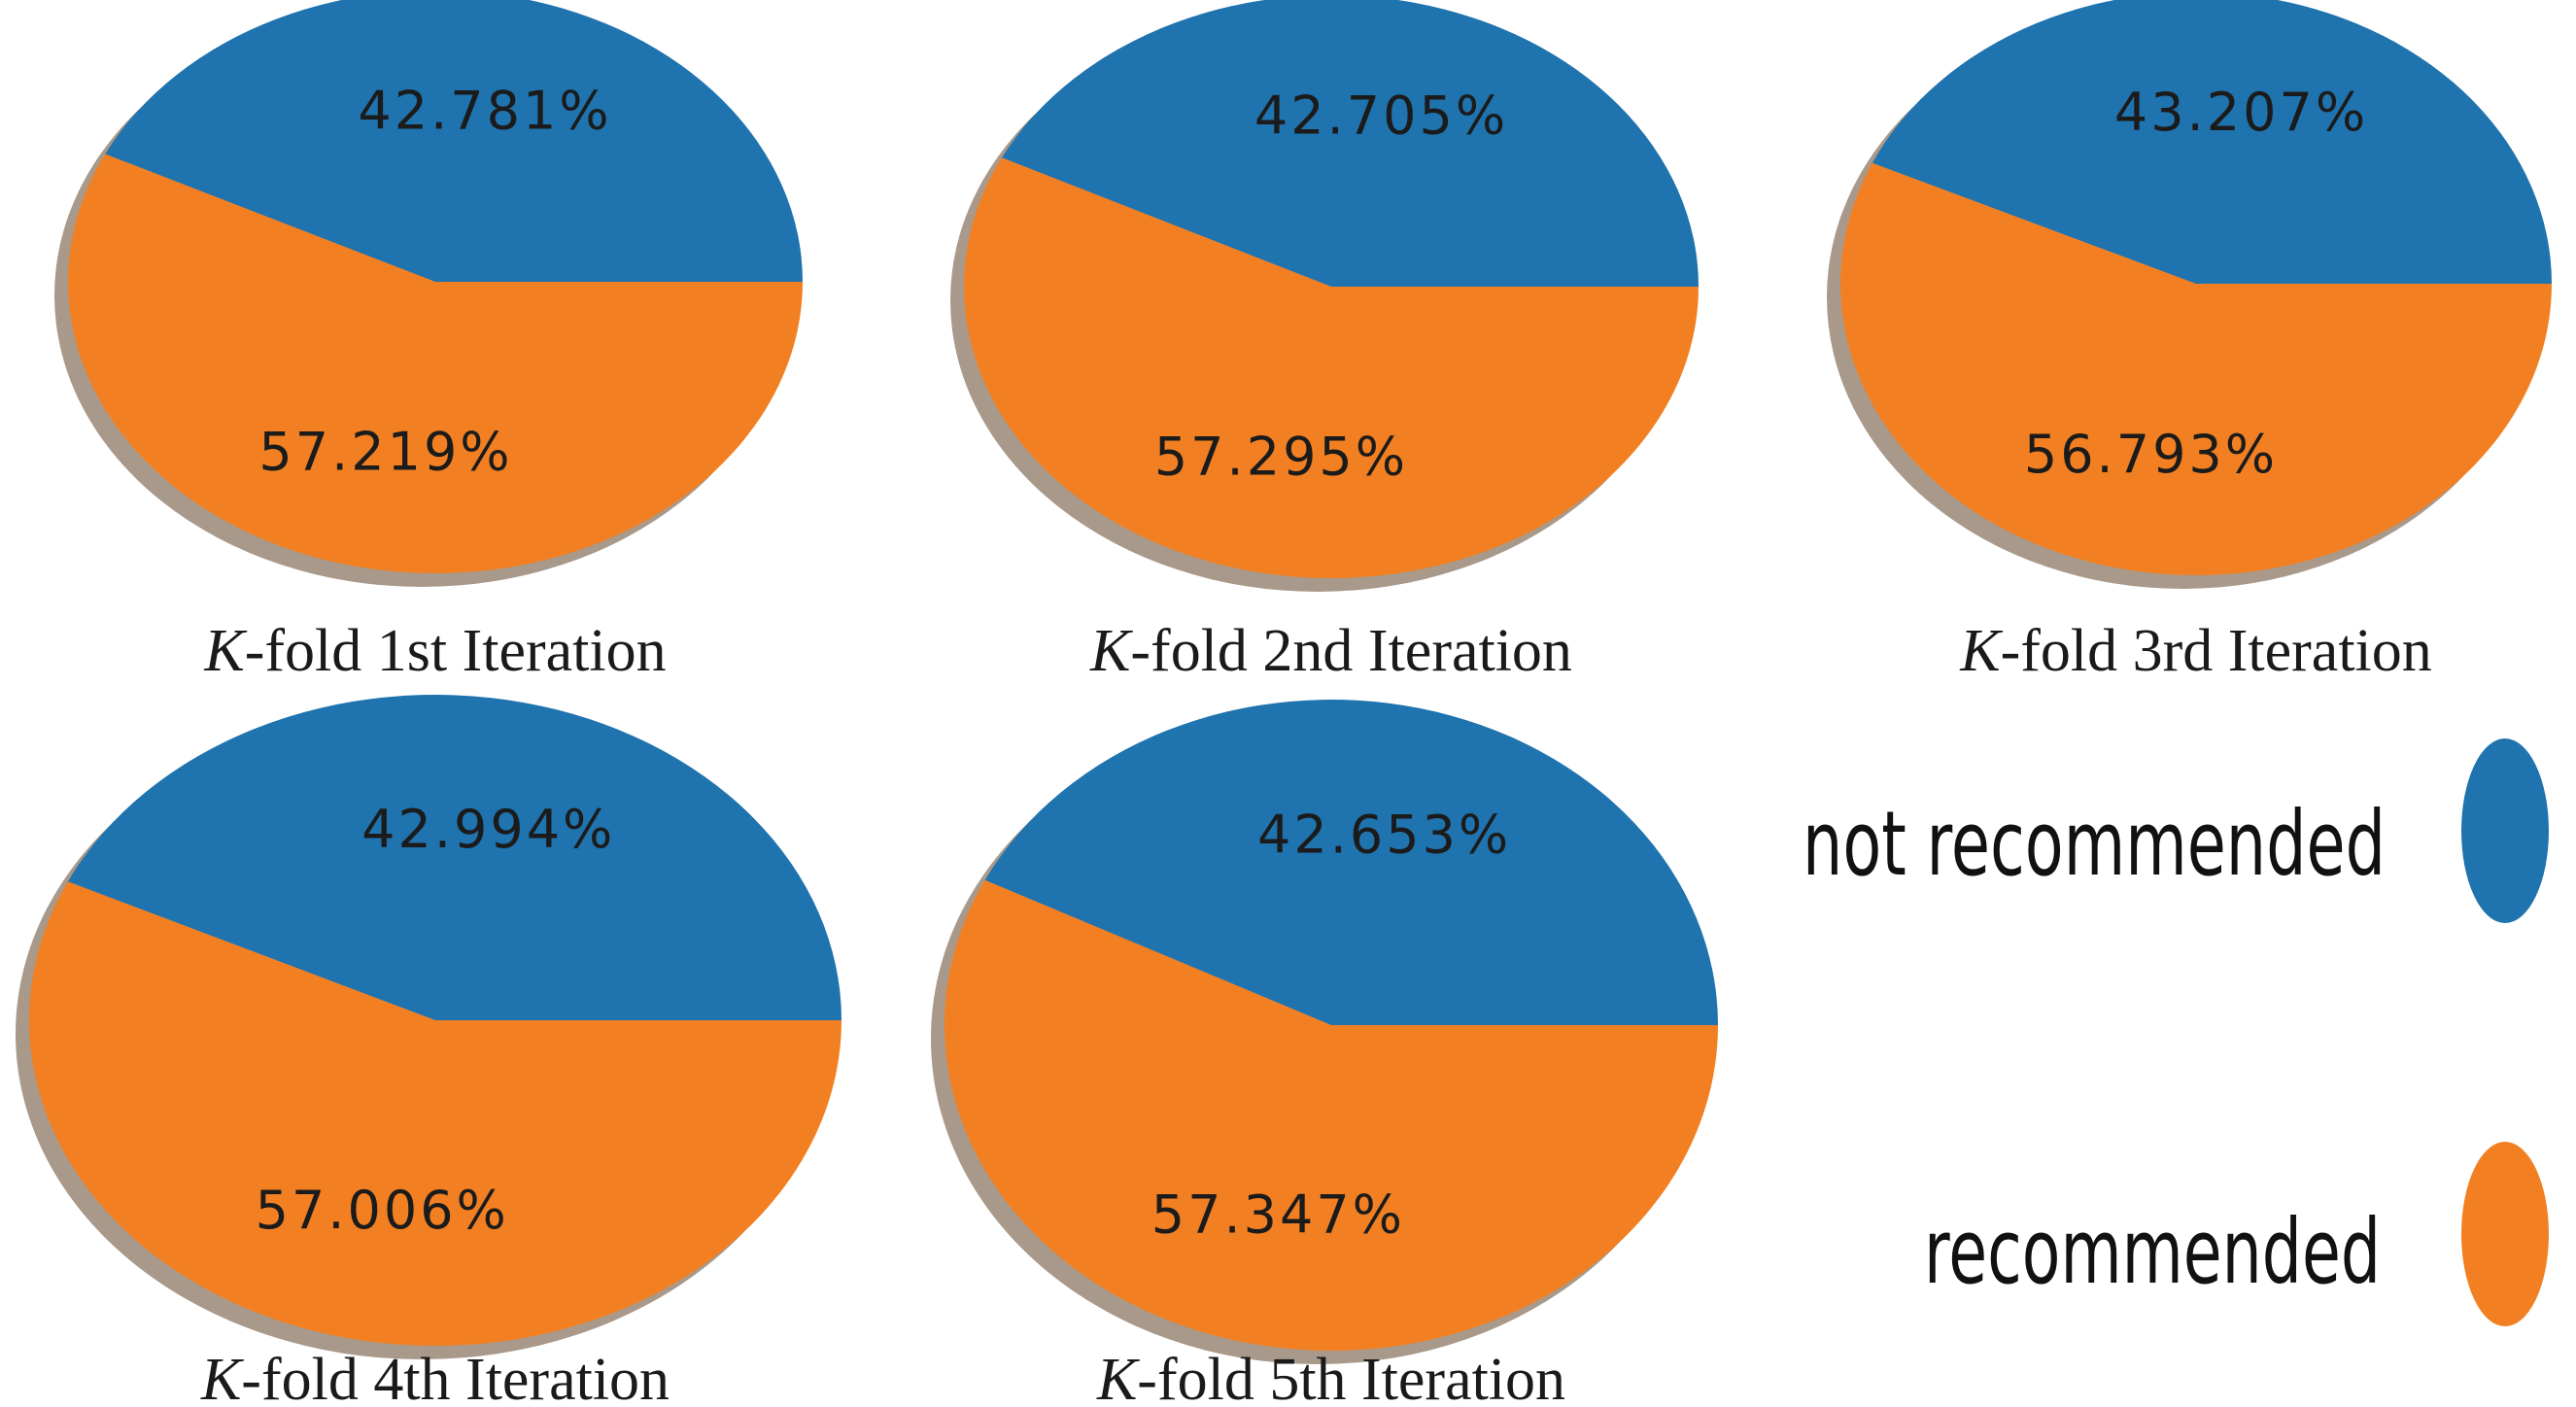 The width and height of the screenshot is (2576, 1407). Describe the element at coordinates (2195, 651) in the screenshot. I see `pie-caption: K-fold 3rd Iteration` at that location.